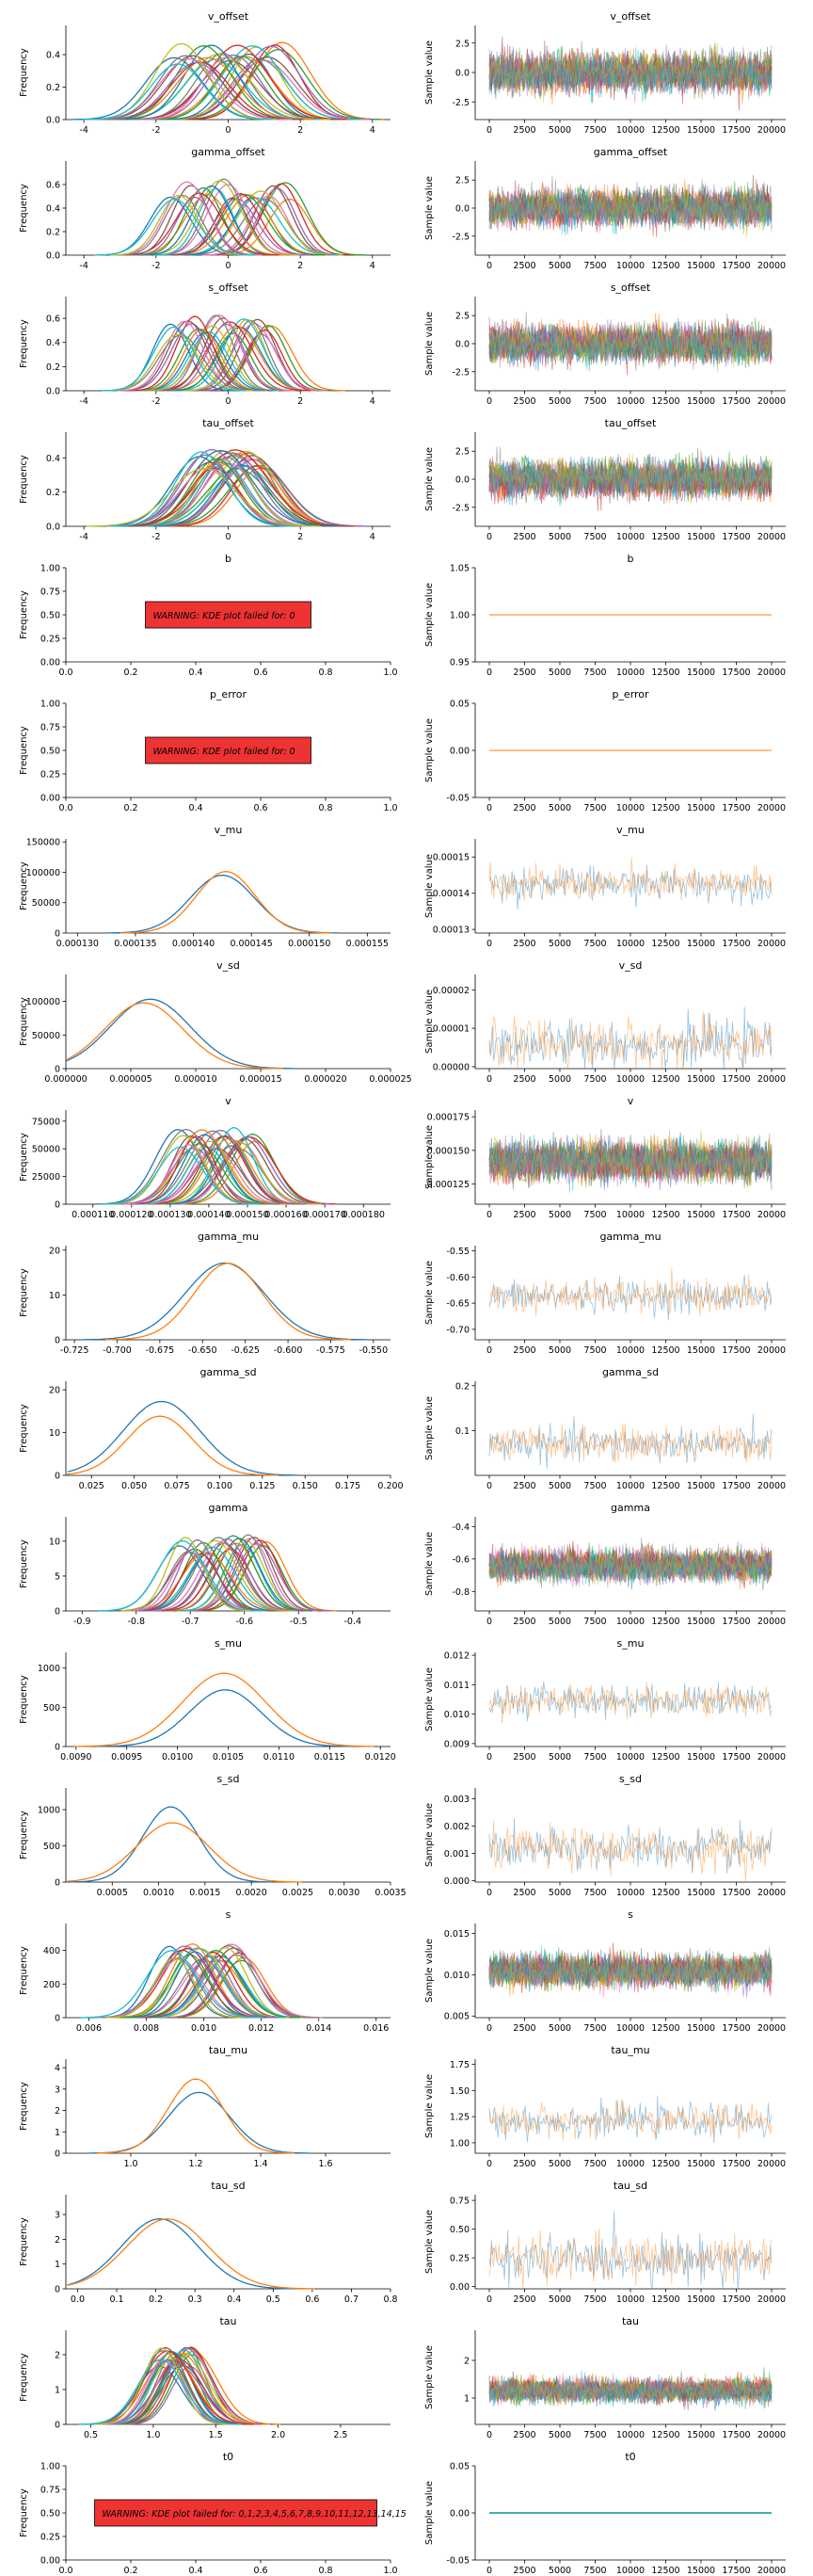  What do you see at coordinates (701, 1486) in the screenshot?
I see `trace-gamma_sd-xtick-label: 15000` at bounding box center [701, 1486].